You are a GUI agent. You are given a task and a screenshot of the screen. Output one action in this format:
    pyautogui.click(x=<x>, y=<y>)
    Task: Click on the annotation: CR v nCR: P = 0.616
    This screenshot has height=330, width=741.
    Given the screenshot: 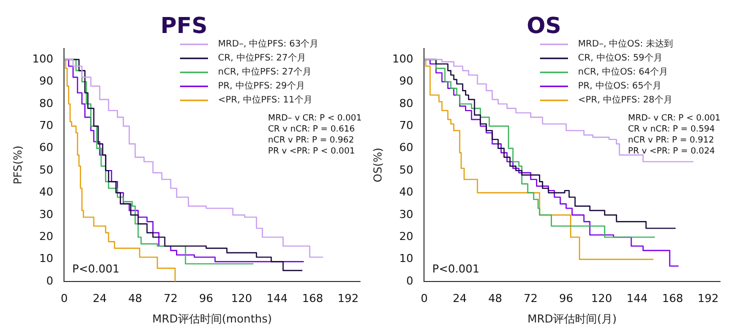 What is the action you would take?
    pyautogui.click(x=311, y=129)
    